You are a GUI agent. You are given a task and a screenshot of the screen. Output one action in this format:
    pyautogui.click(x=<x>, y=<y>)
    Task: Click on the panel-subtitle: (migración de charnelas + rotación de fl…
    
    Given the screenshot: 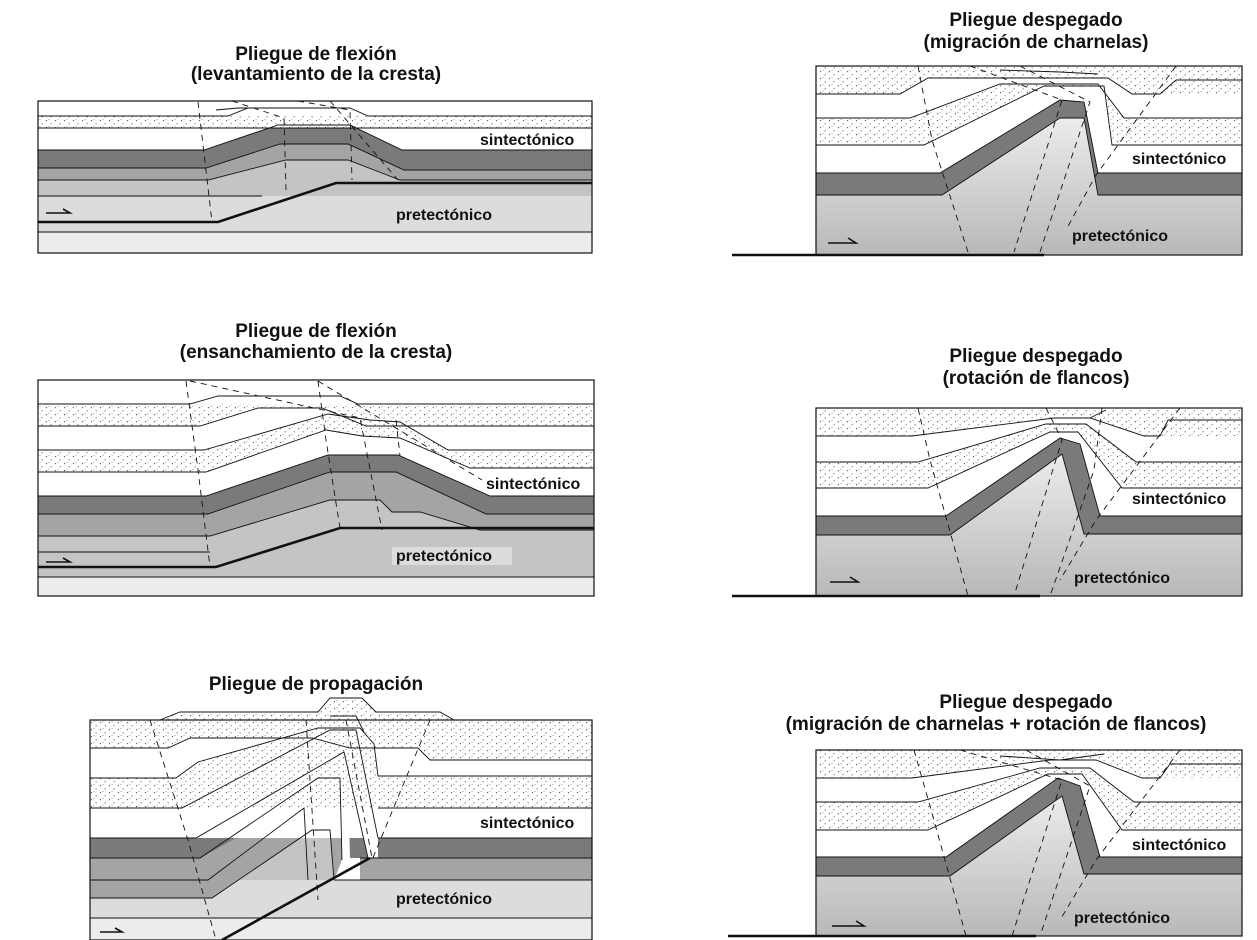 What is the action you would take?
    pyautogui.click(x=996, y=724)
    